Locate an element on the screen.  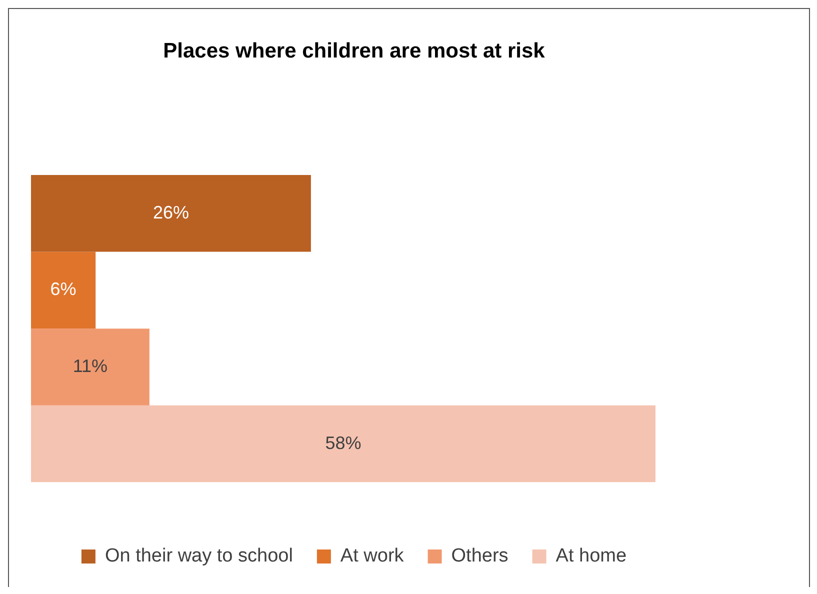
data-label: 26% is located at coordinates (170, 212).